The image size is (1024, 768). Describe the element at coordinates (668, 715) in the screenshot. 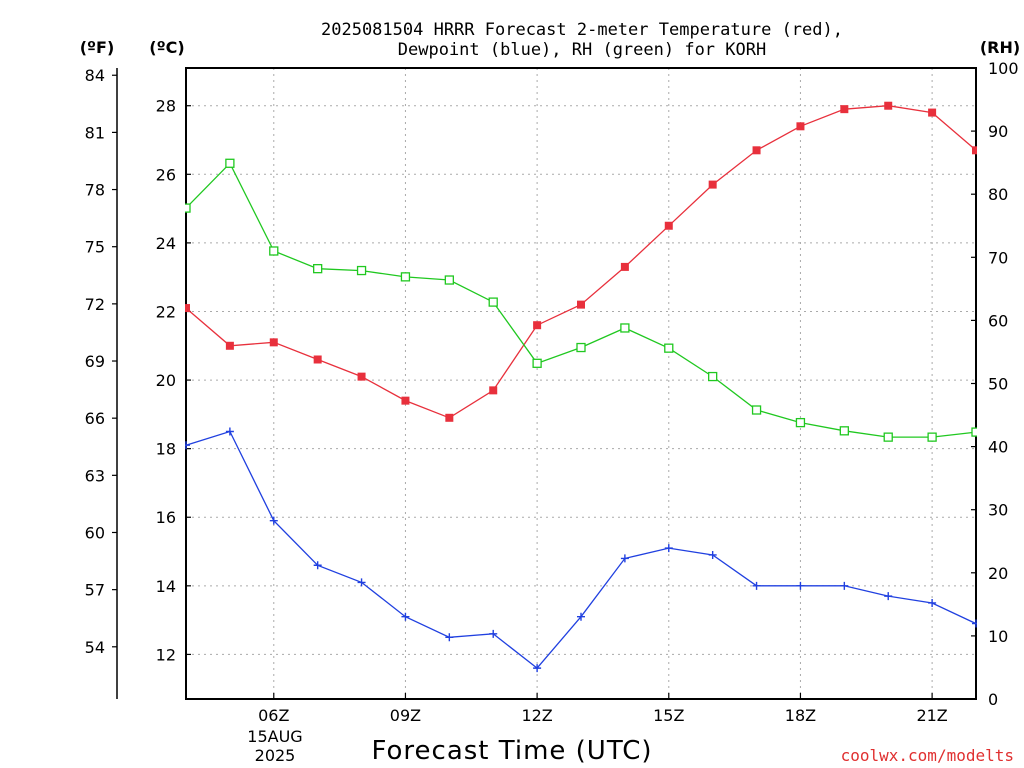

I see `x-tick-label: 15Z` at that location.